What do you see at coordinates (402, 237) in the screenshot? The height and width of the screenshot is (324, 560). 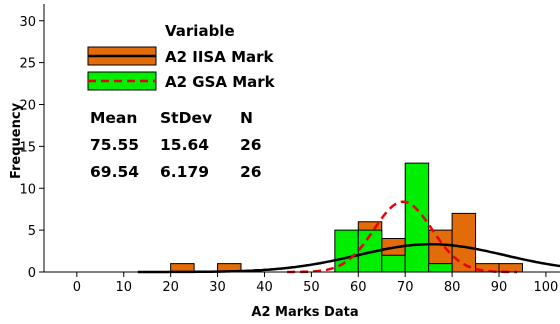 I see `fit-curve-gsa` at bounding box center [402, 237].